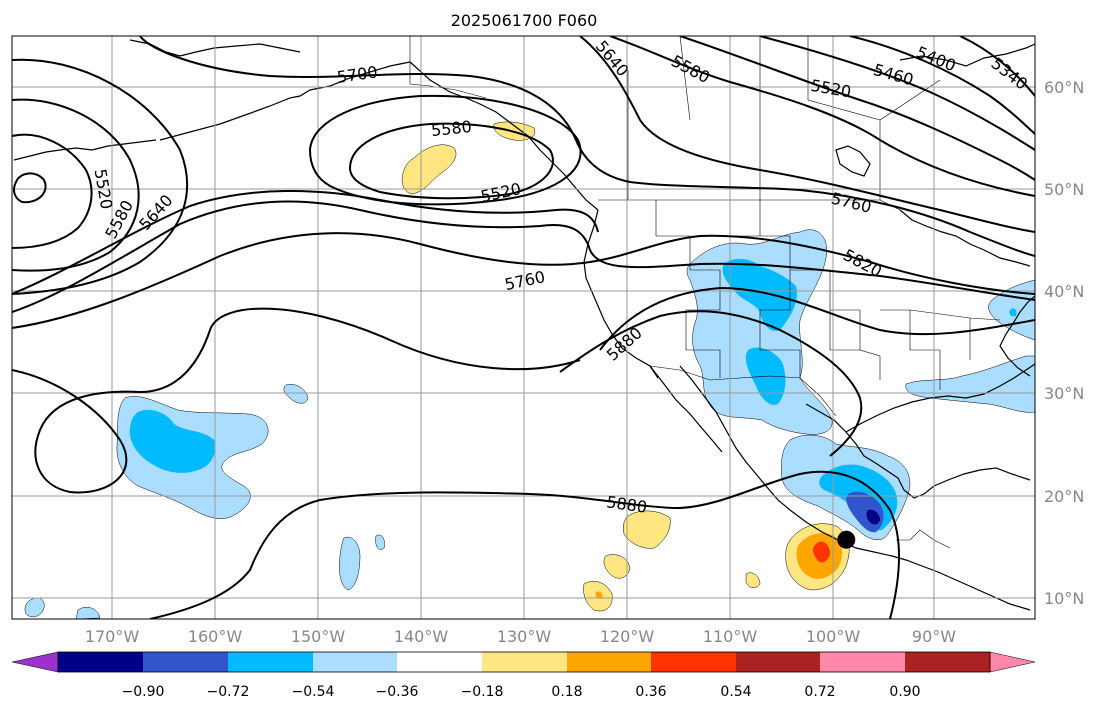  What do you see at coordinates (873, 517) in the screenshot?
I see `shade-mexico-core` at bounding box center [873, 517].